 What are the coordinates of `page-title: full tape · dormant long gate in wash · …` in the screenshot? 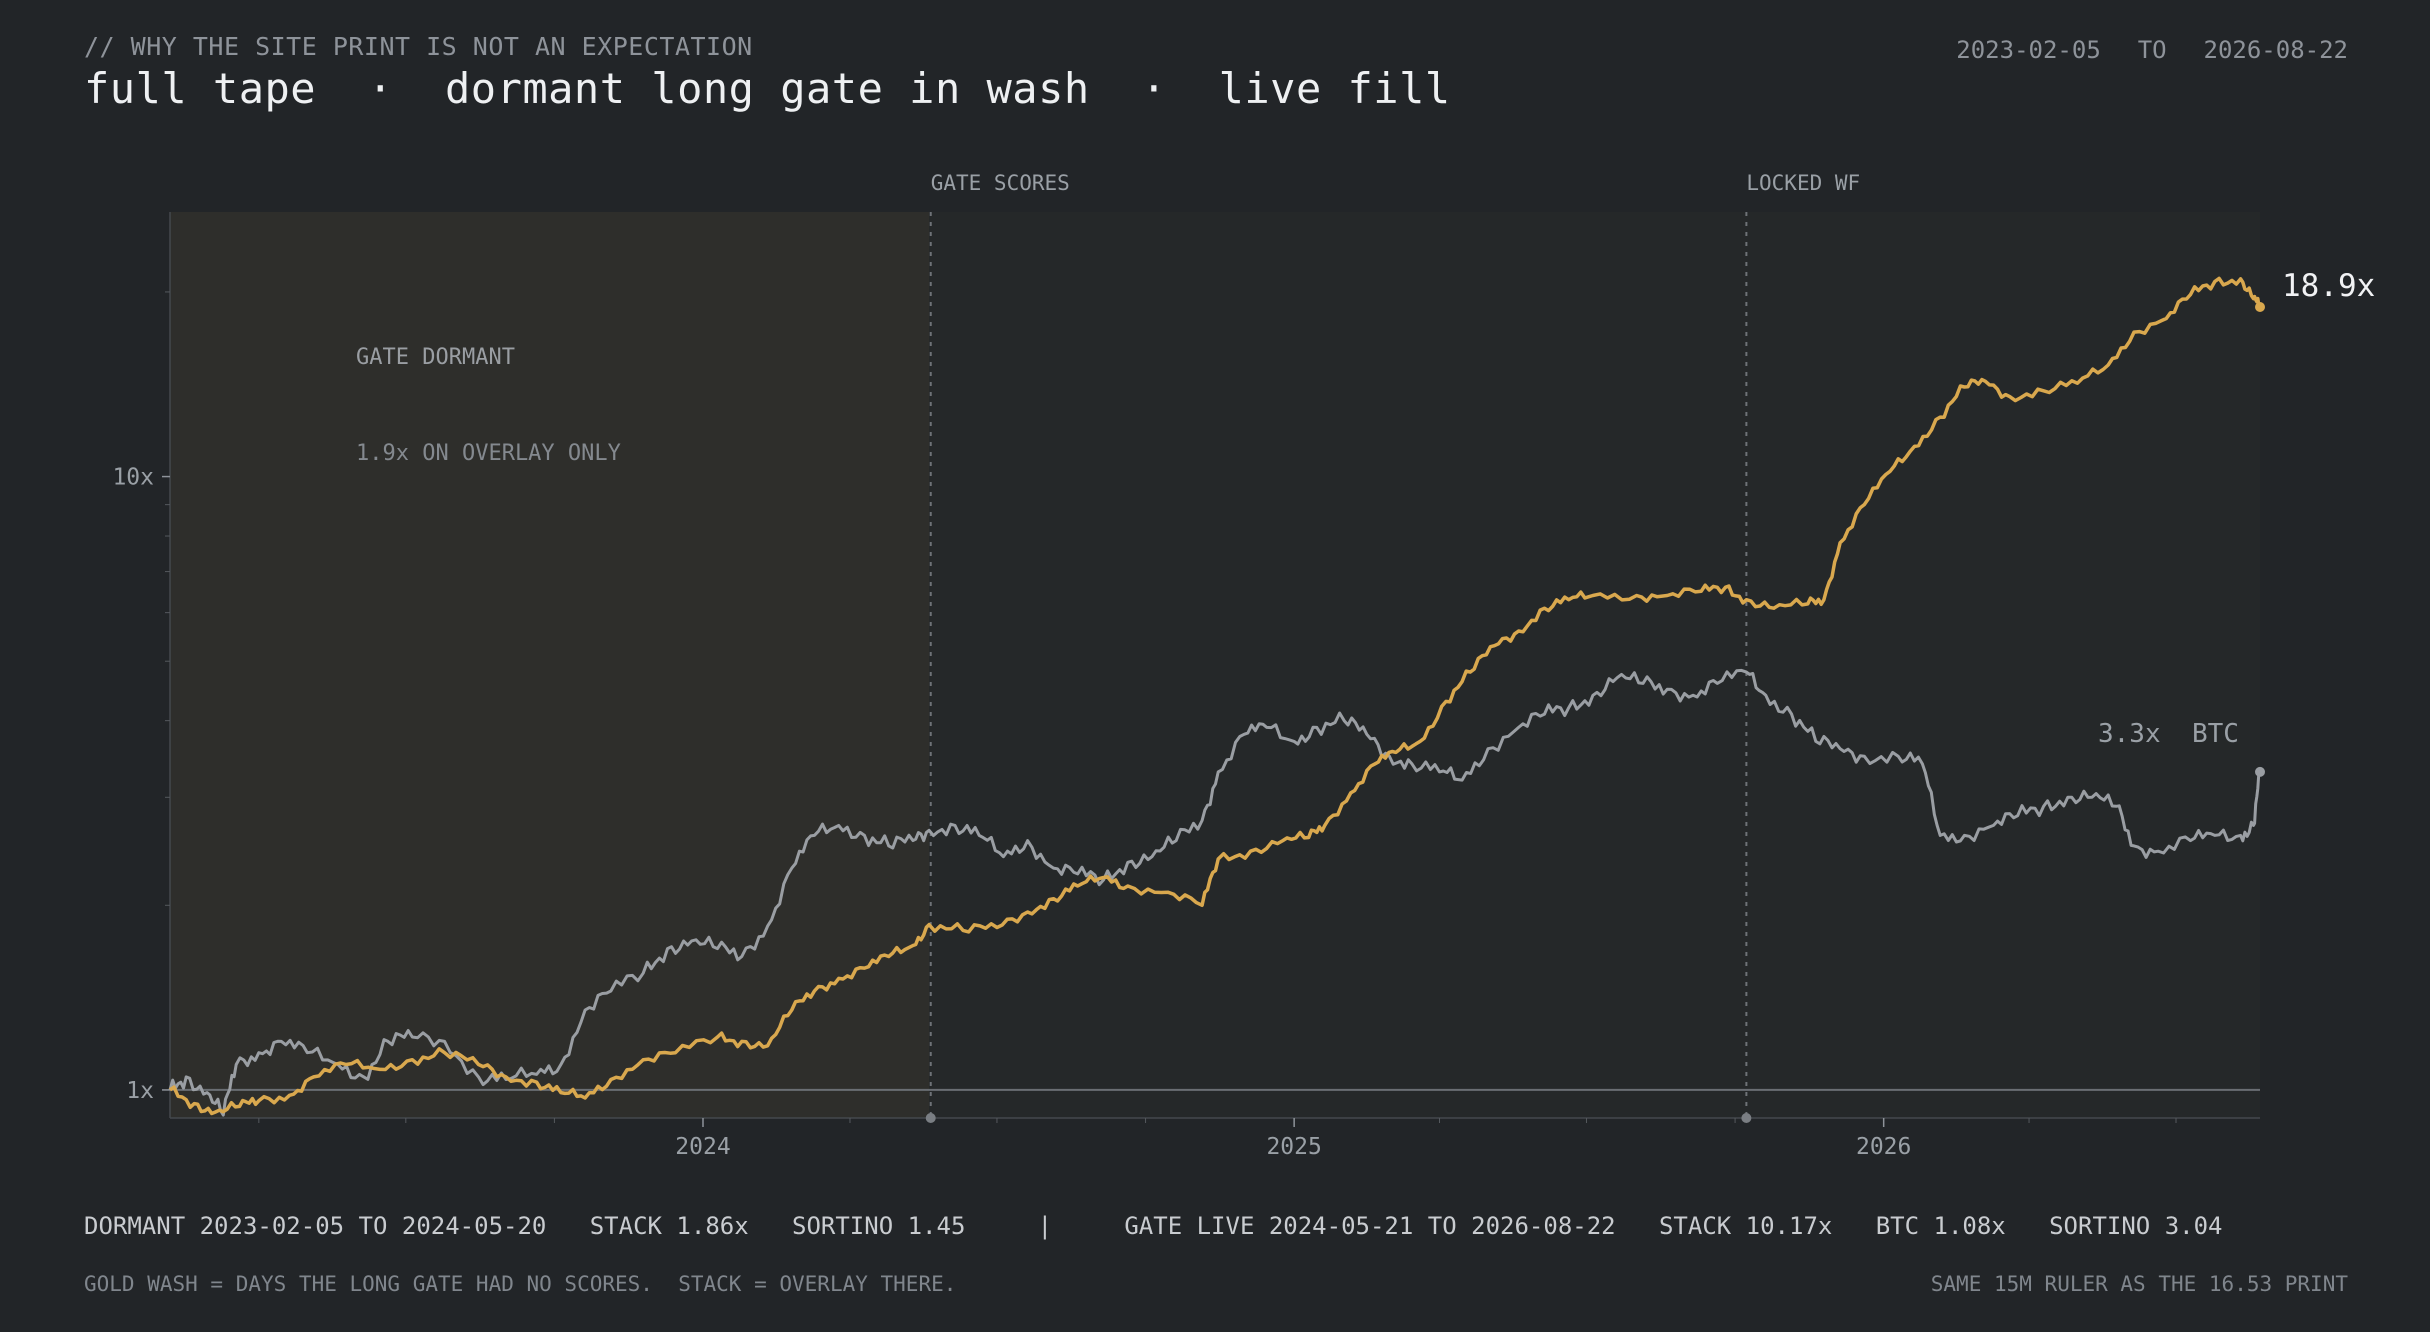 It's located at (767, 88).